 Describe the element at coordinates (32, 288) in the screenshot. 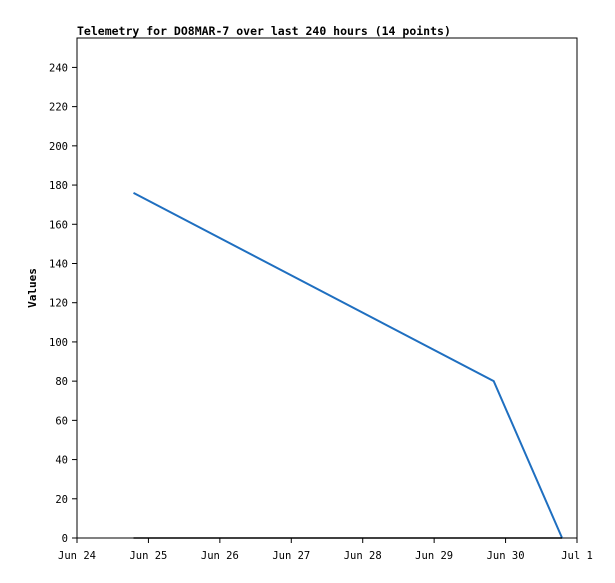

I see `y-axis-label: Values` at that location.